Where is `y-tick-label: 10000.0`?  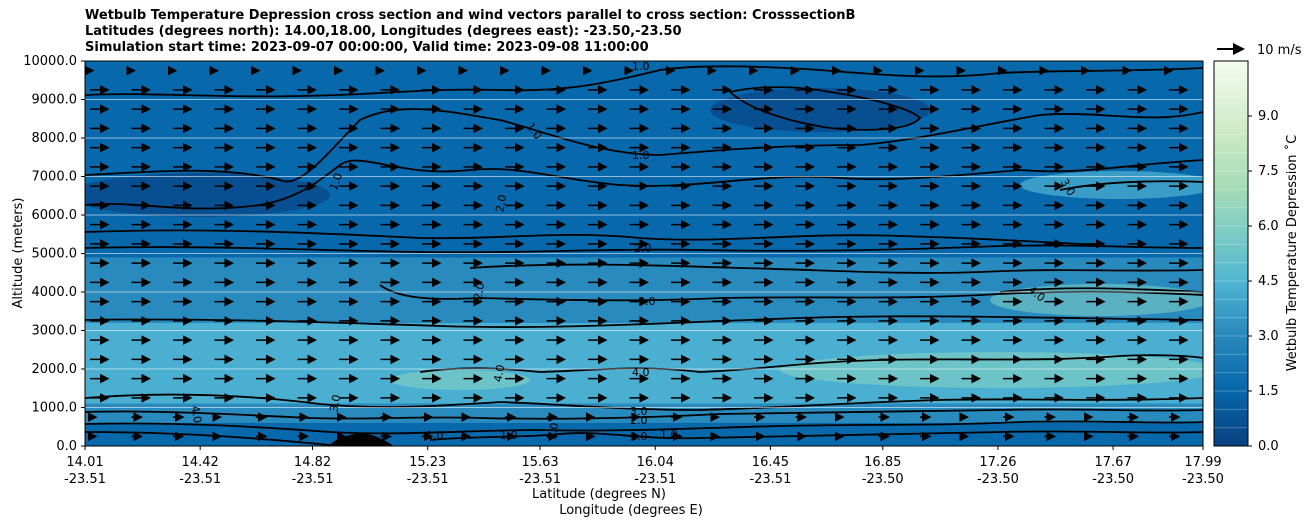 y-tick-label: 10000.0 is located at coordinates (50, 61).